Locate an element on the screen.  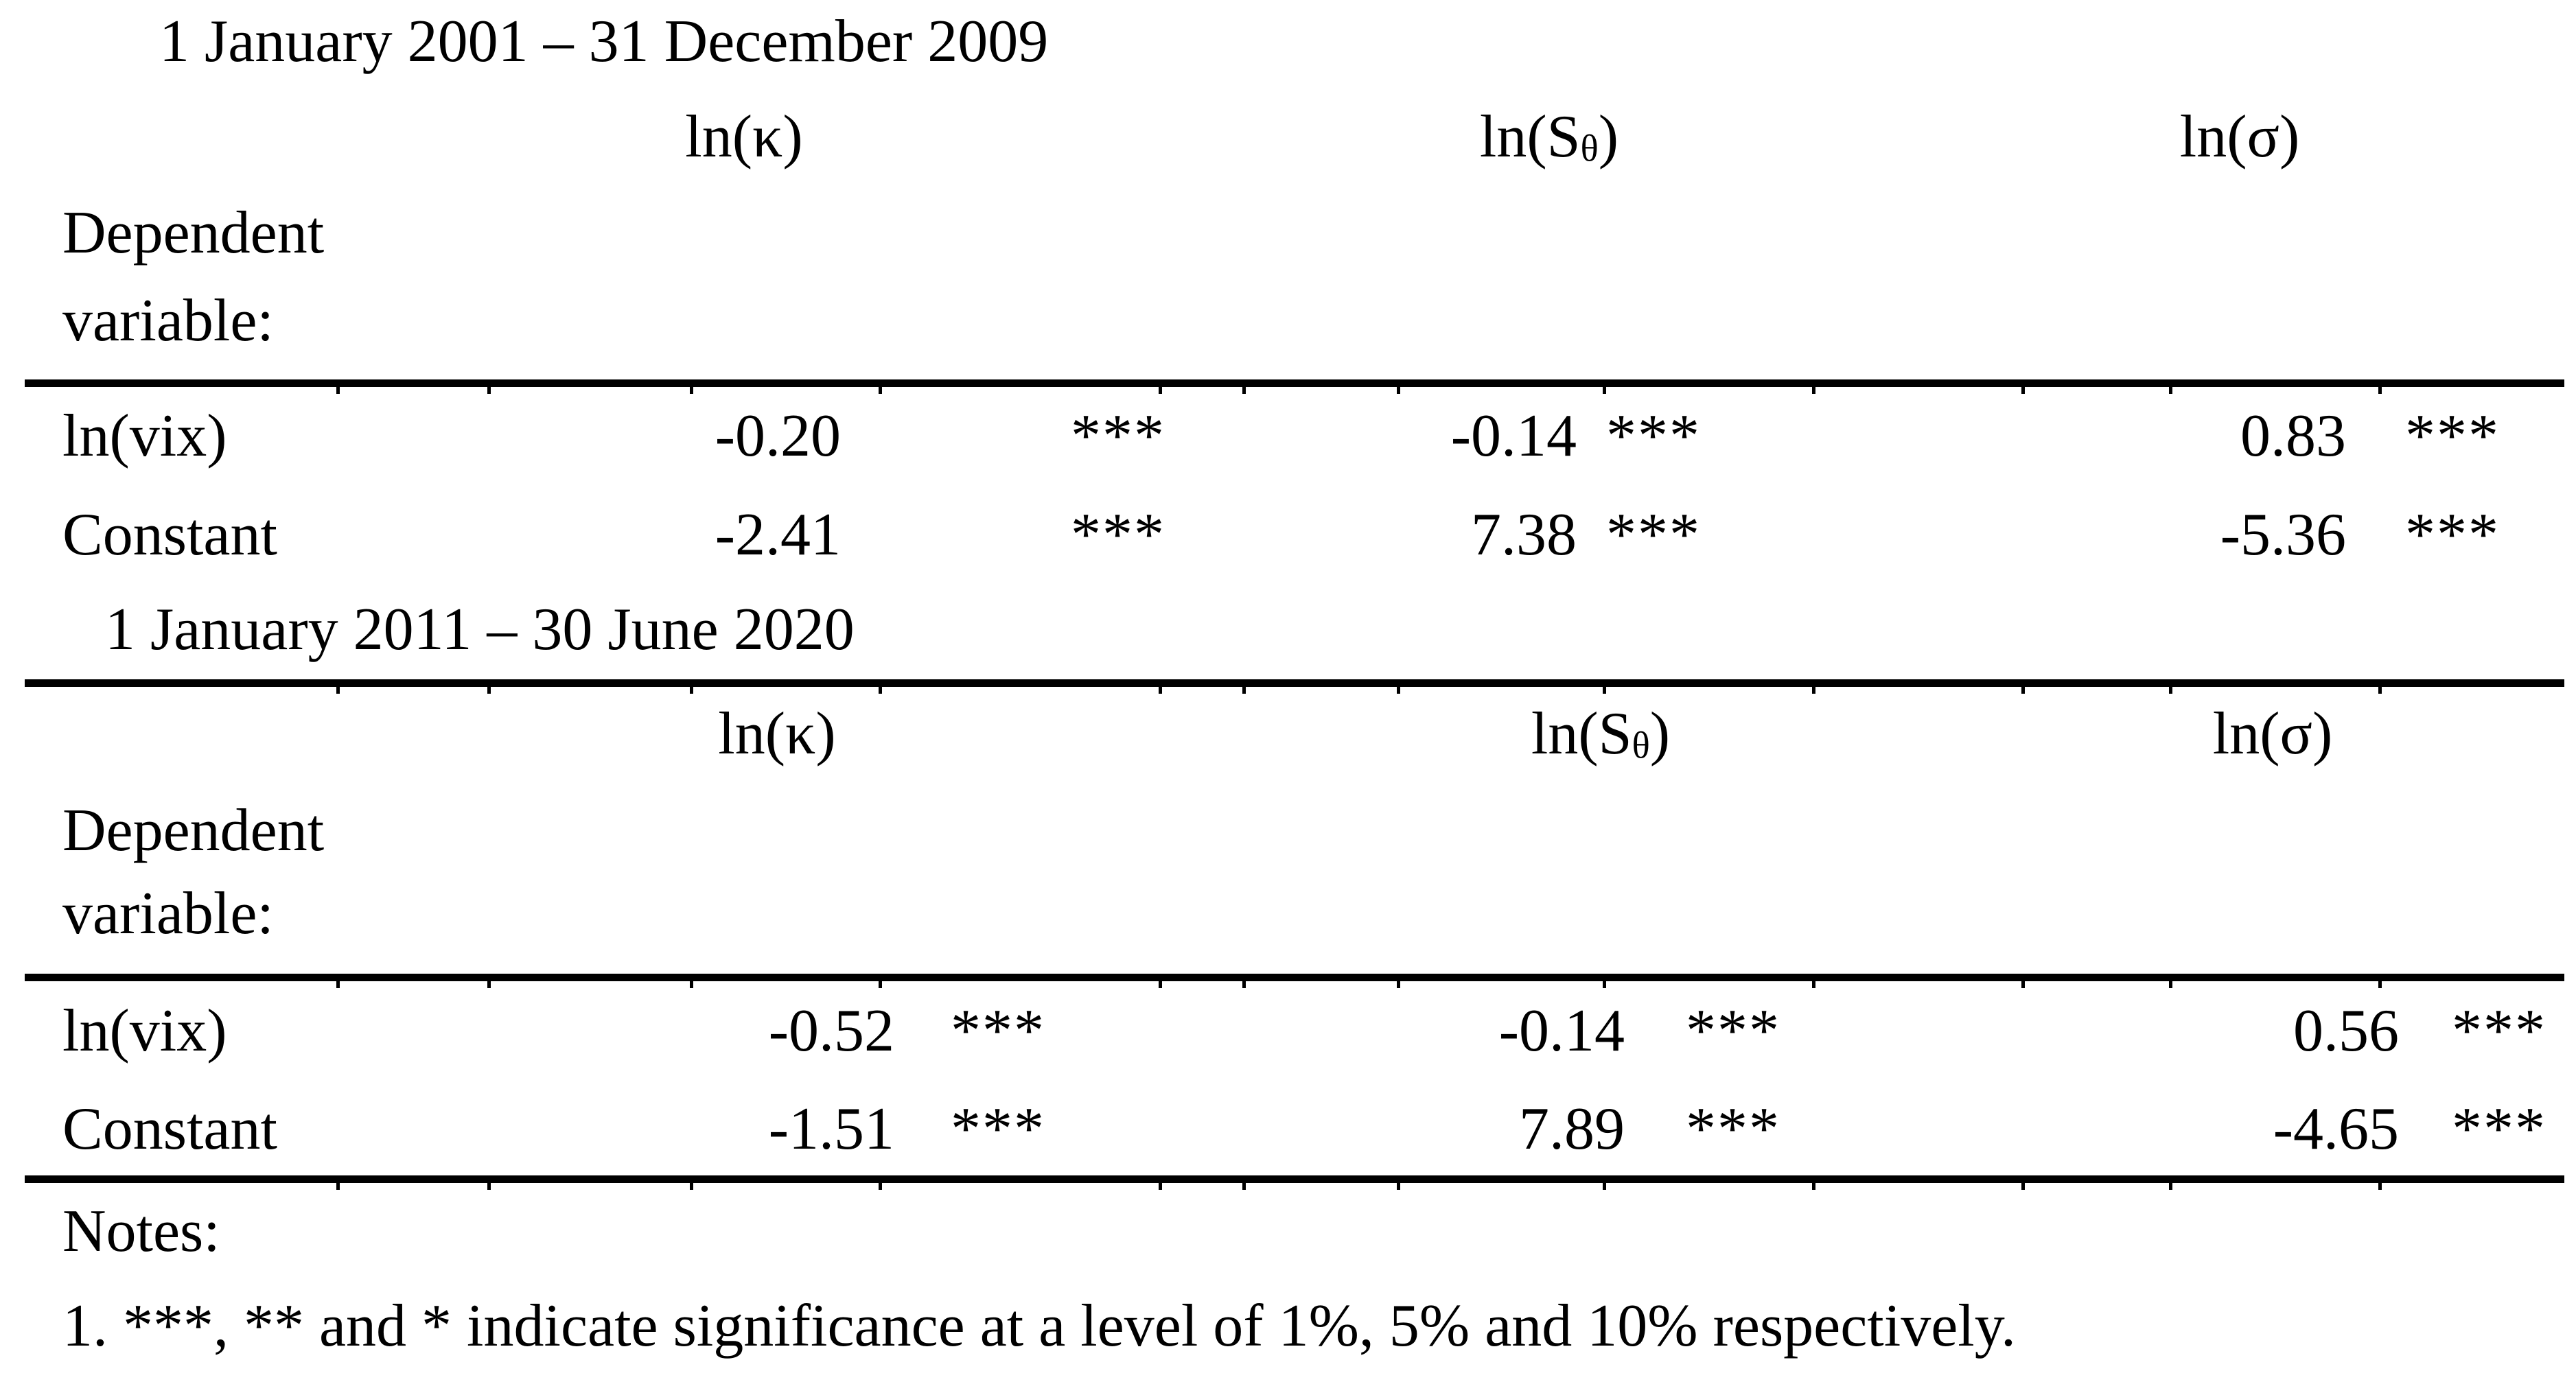
period-2-heading: 1 January 2011 – 30 June 2020 is located at coordinates (480, 629).